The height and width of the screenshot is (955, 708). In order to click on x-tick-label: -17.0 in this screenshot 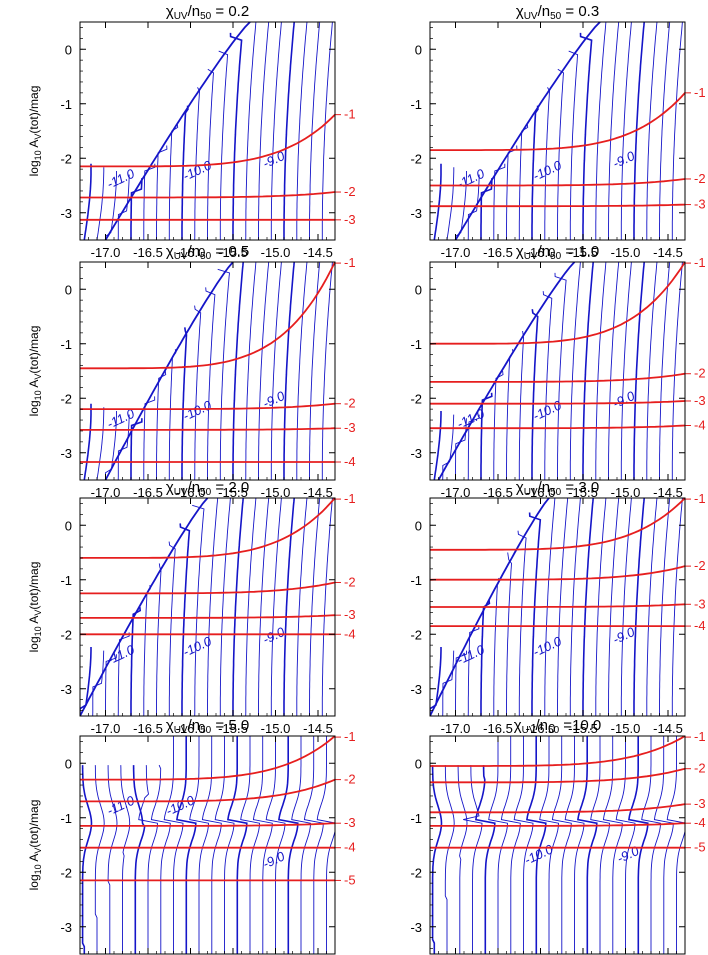, I will do `click(106, 252)`.